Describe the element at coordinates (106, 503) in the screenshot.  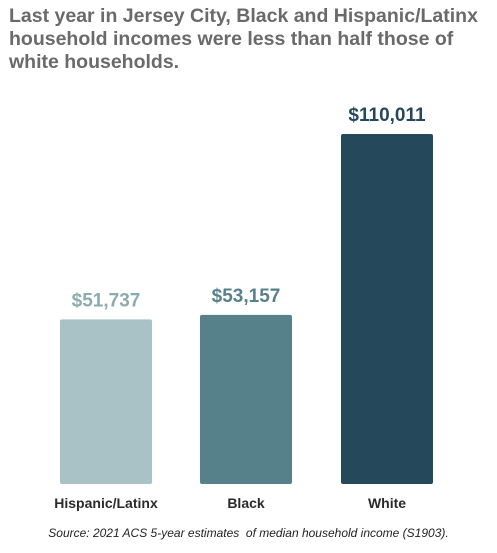
I see `category-label: Hispanic/Latinx` at that location.